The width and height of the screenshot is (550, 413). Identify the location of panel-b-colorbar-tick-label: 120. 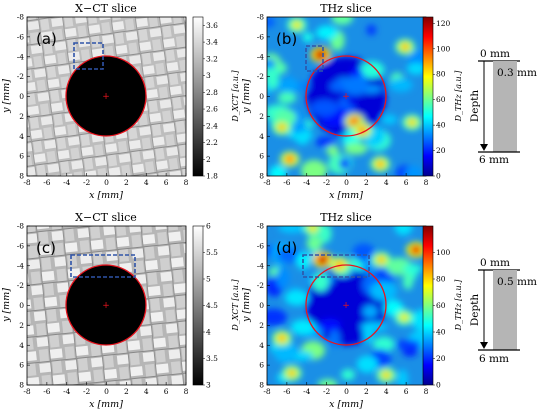
(443, 23).